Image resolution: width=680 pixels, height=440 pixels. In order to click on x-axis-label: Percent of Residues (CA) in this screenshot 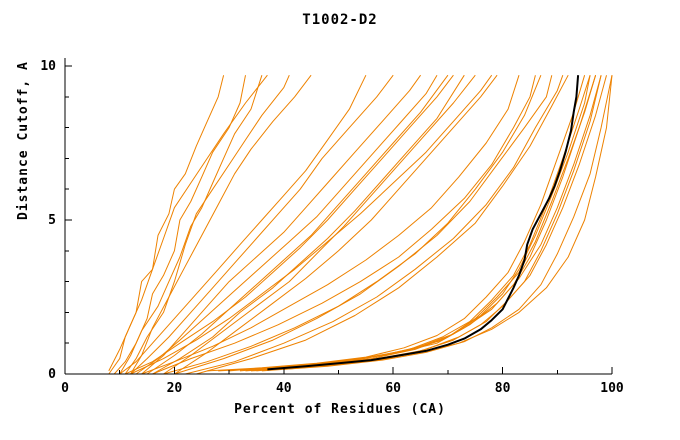, I will do `click(340, 409)`.